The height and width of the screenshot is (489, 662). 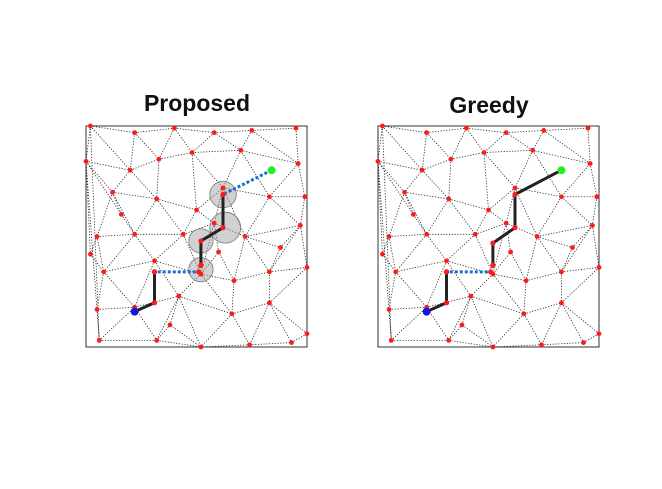 What do you see at coordinates (426, 311) in the screenshot?
I see `start-node` at bounding box center [426, 311].